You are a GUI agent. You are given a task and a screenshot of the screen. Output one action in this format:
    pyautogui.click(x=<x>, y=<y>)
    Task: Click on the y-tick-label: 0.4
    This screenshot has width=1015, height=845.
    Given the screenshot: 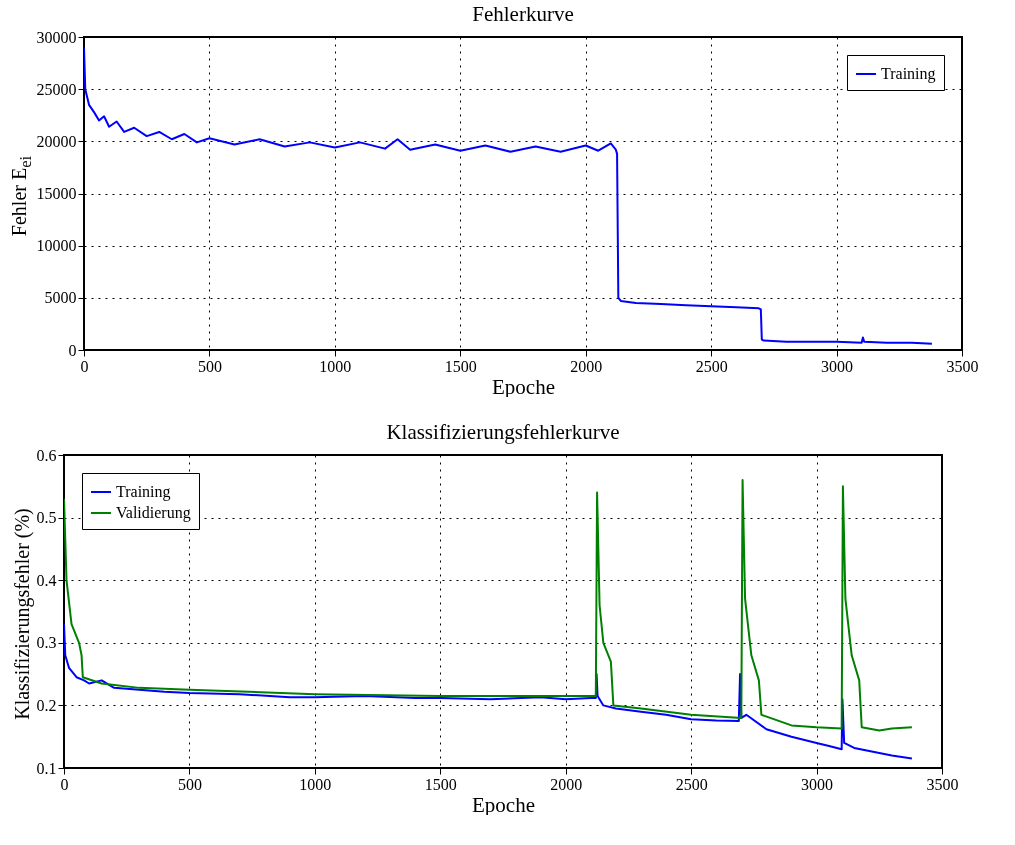 What is the action you would take?
    pyautogui.click(x=46, y=580)
    